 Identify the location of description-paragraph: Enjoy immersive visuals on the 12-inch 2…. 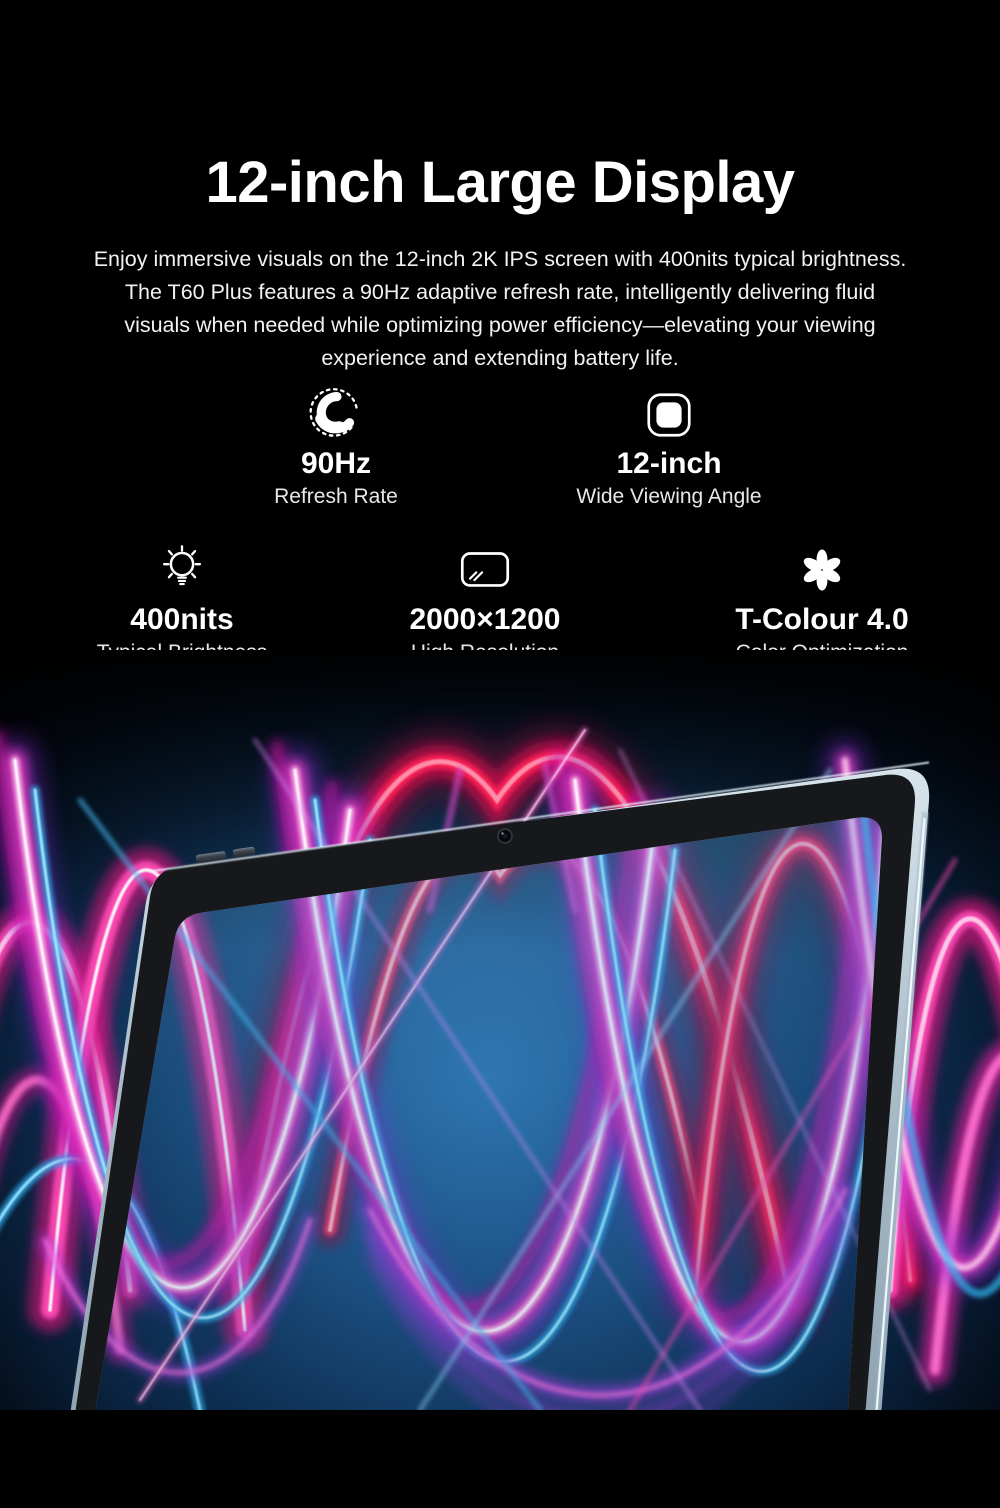
(500, 308).